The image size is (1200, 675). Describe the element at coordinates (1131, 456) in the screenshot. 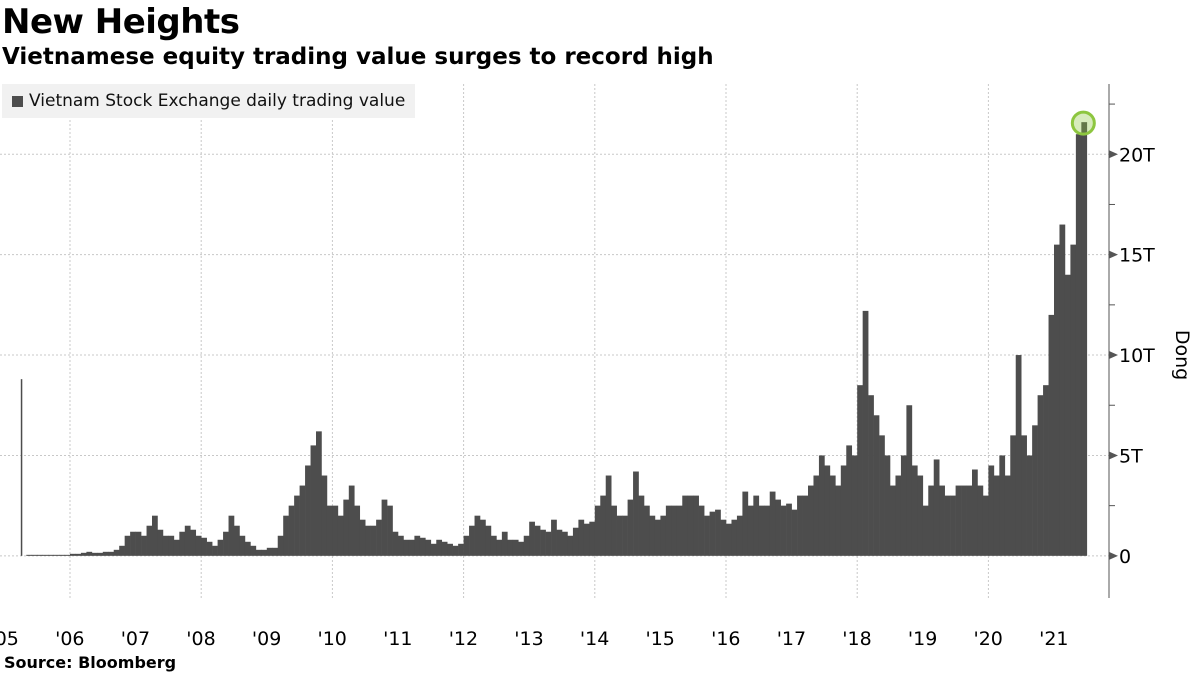

I see `y-tick-label: 5T` at that location.